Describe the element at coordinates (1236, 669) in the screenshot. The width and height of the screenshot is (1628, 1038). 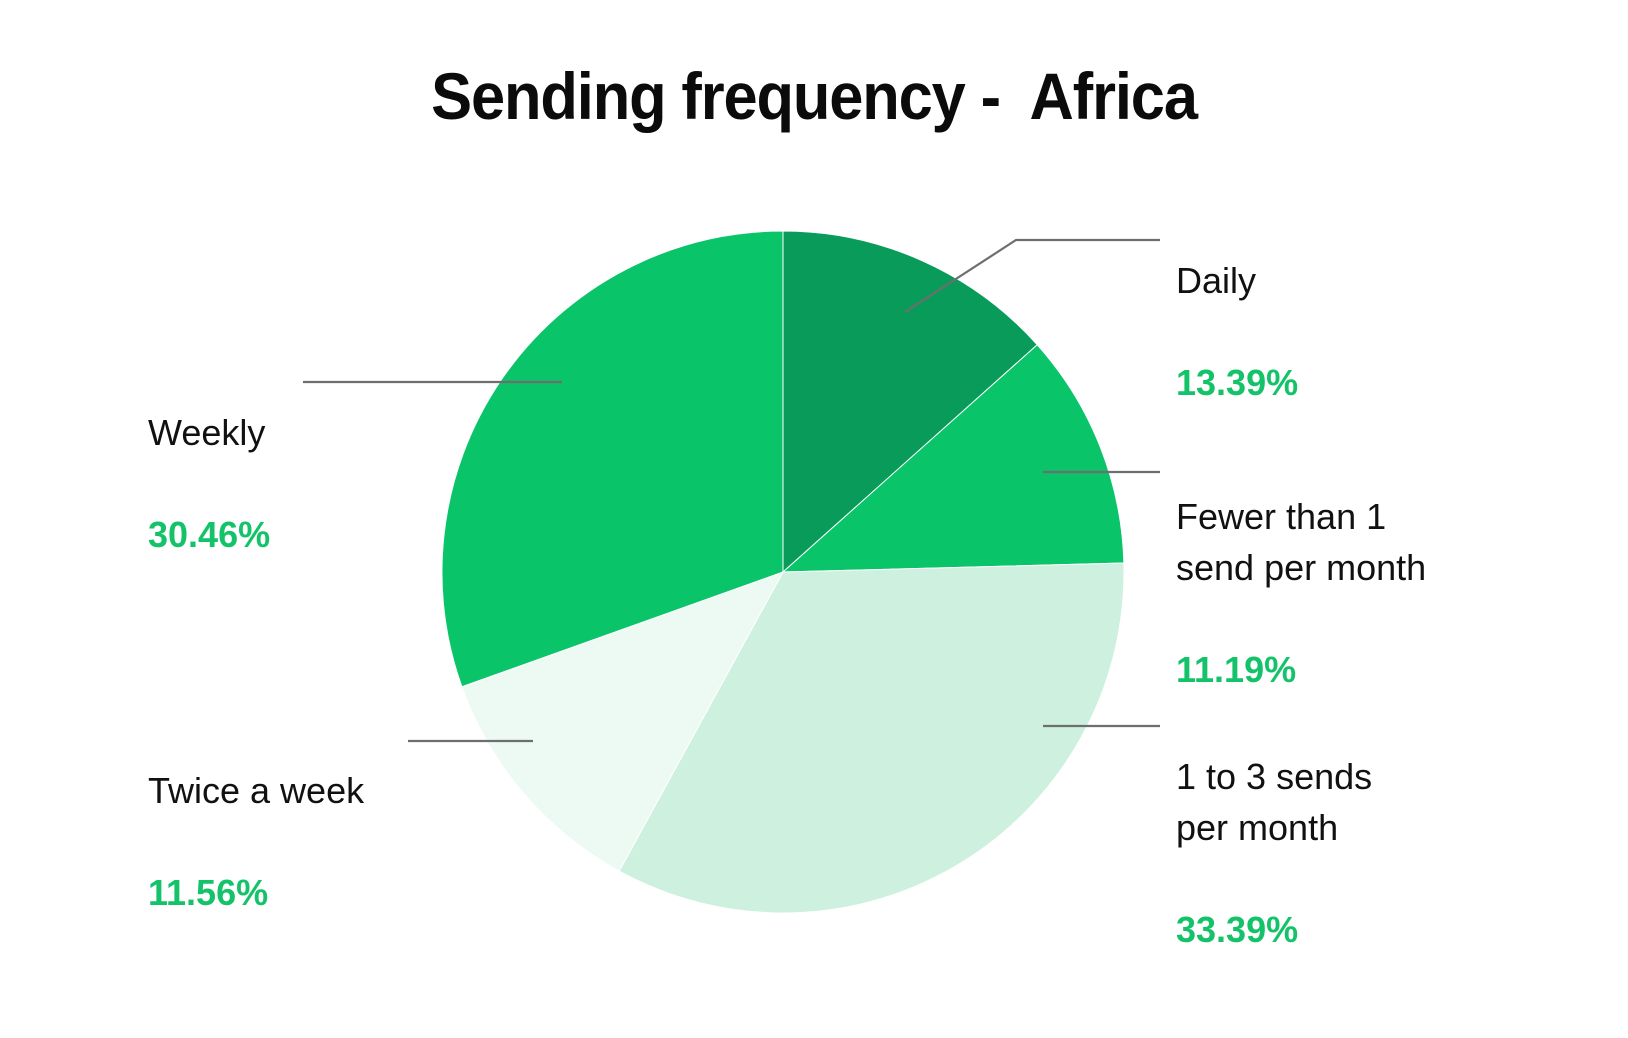
I see `callout-fewer-percent: 11.19%` at that location.